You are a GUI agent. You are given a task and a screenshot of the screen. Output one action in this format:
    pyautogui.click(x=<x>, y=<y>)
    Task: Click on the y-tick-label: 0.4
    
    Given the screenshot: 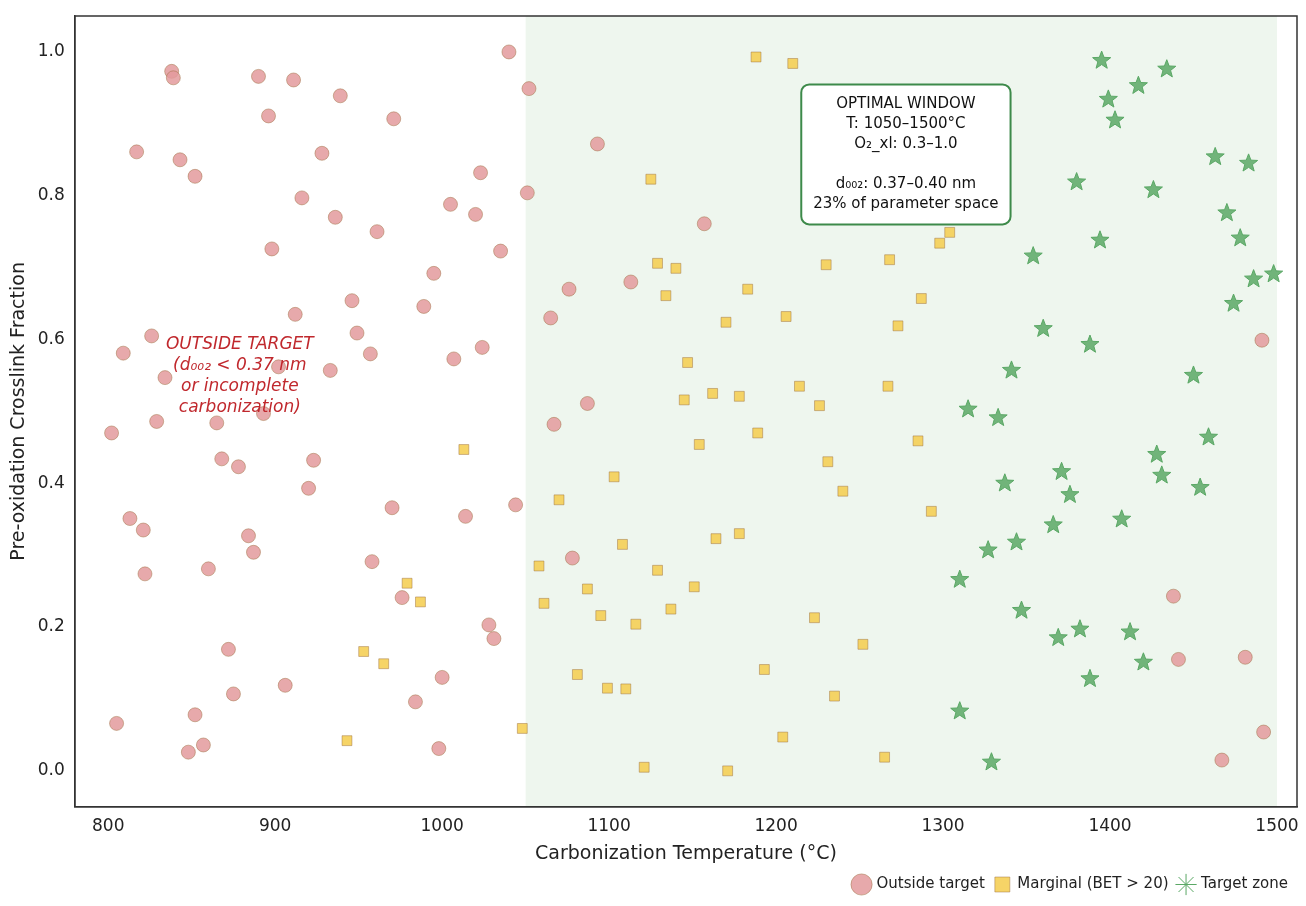 What is the action you would take?
    pyautogui.click(x=51, y=481)
    